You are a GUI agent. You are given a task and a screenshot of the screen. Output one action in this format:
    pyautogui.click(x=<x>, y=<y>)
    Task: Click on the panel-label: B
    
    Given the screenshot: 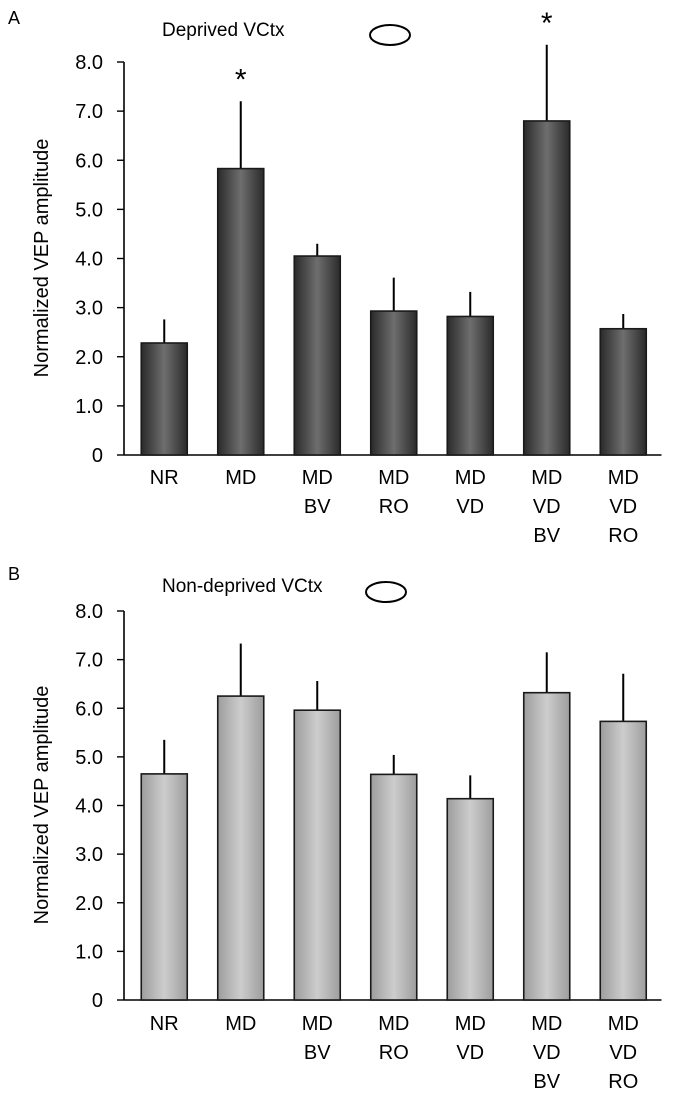 What is the action you would take?
    pyautogui.click(x=14, y=574)
    